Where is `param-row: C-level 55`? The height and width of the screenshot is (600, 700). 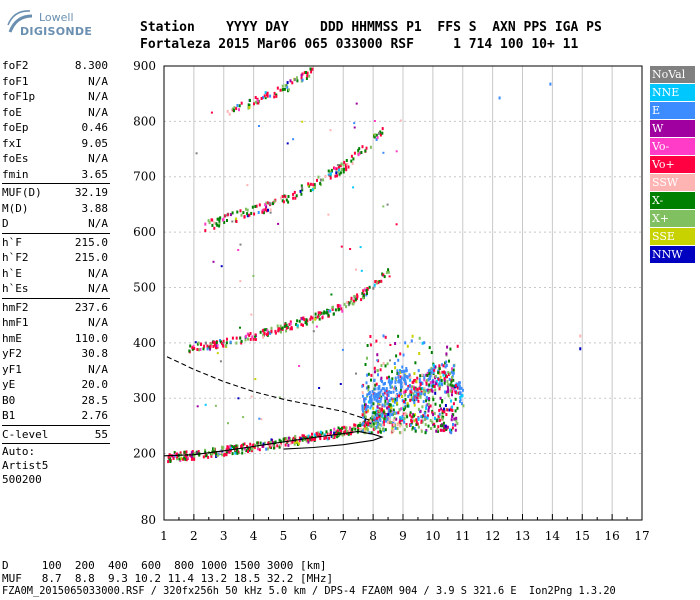 param-row: C-level 55 is located at coordinates (56, 435).